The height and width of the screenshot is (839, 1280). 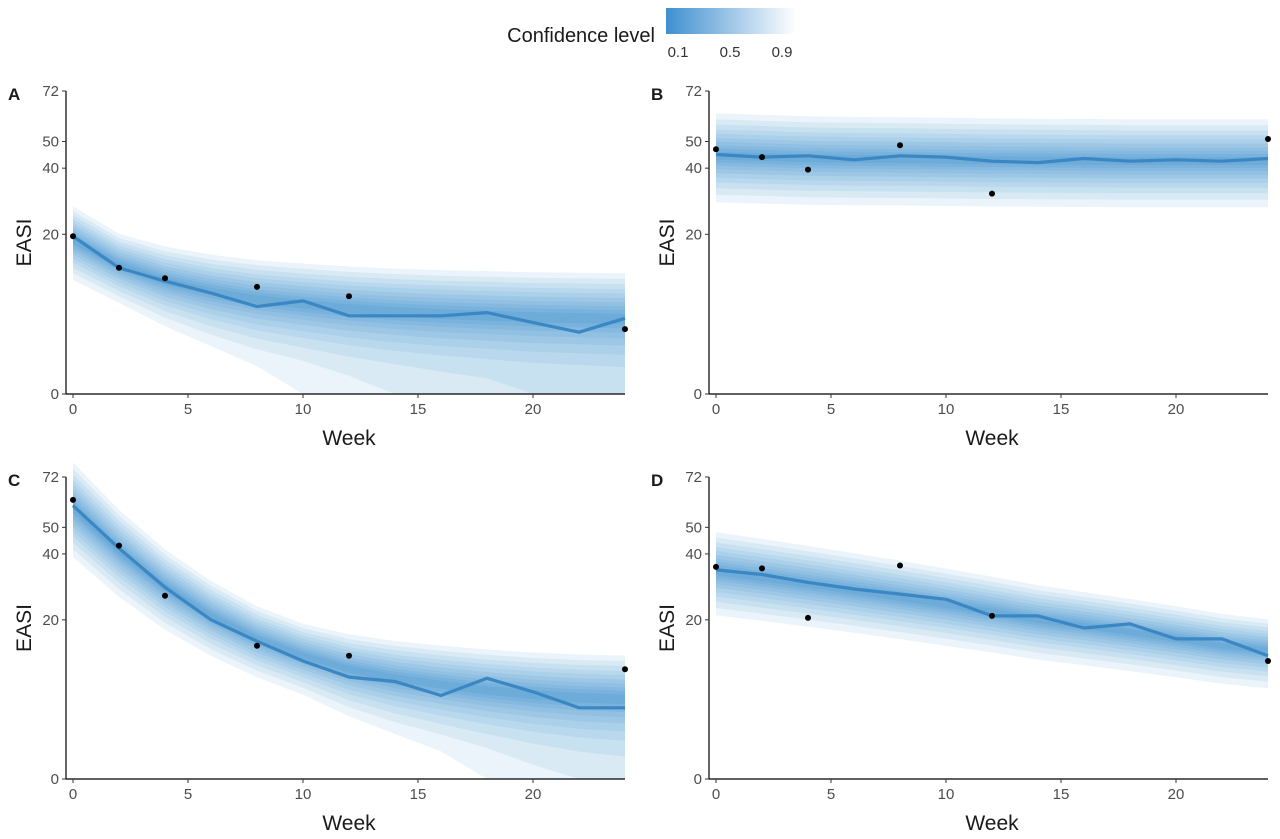 I want to click on panel-tag: A, so click(x=14, y=94).